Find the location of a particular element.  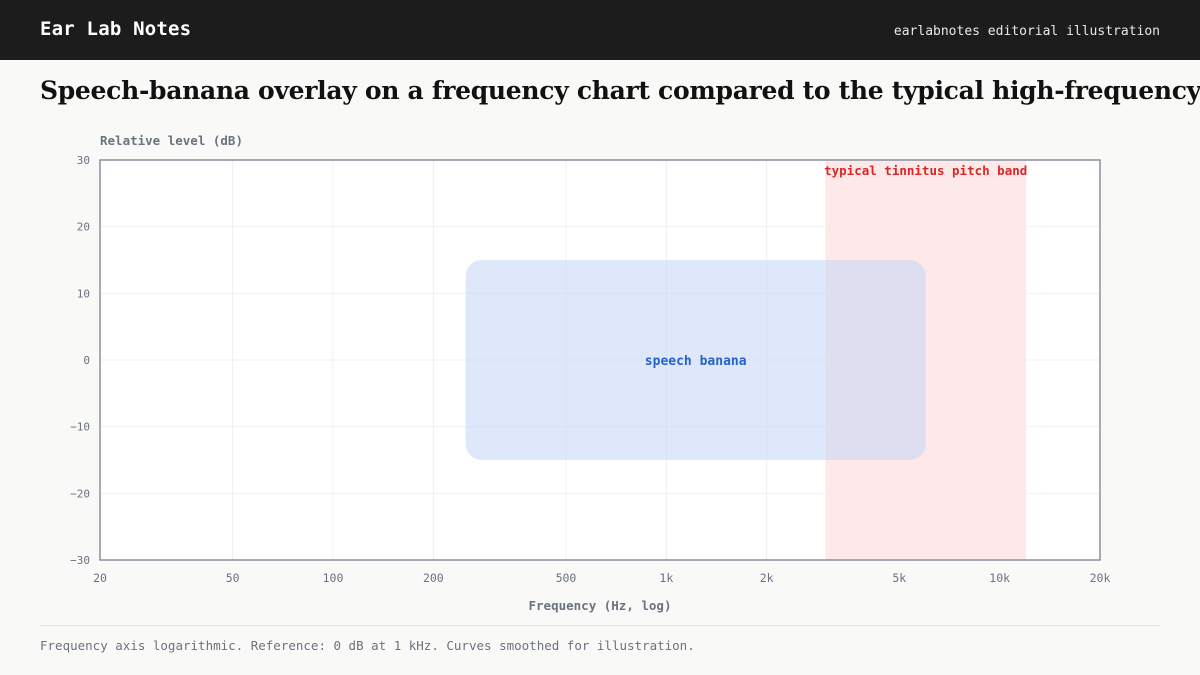

y-tick-label: 0 is located at coordinates (86, 360).